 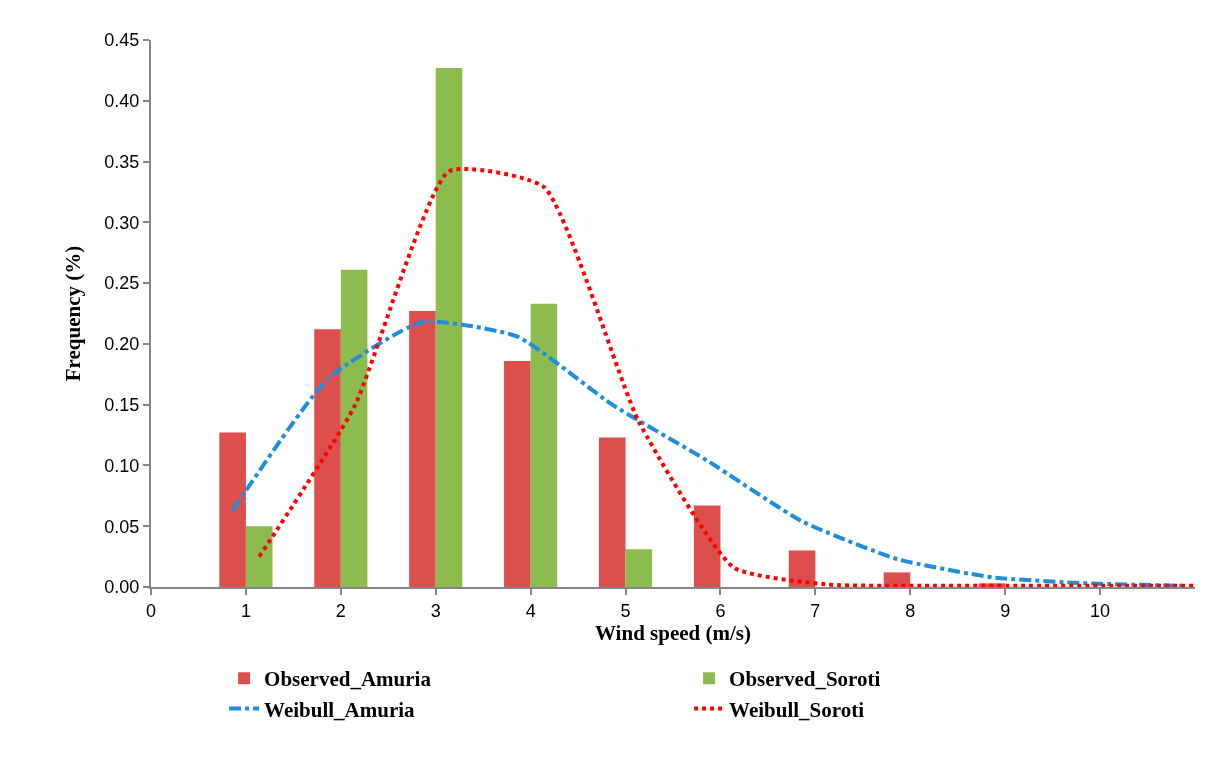 I want to click on legend-label: Observed_Soroti, so click(x=805, y=679).